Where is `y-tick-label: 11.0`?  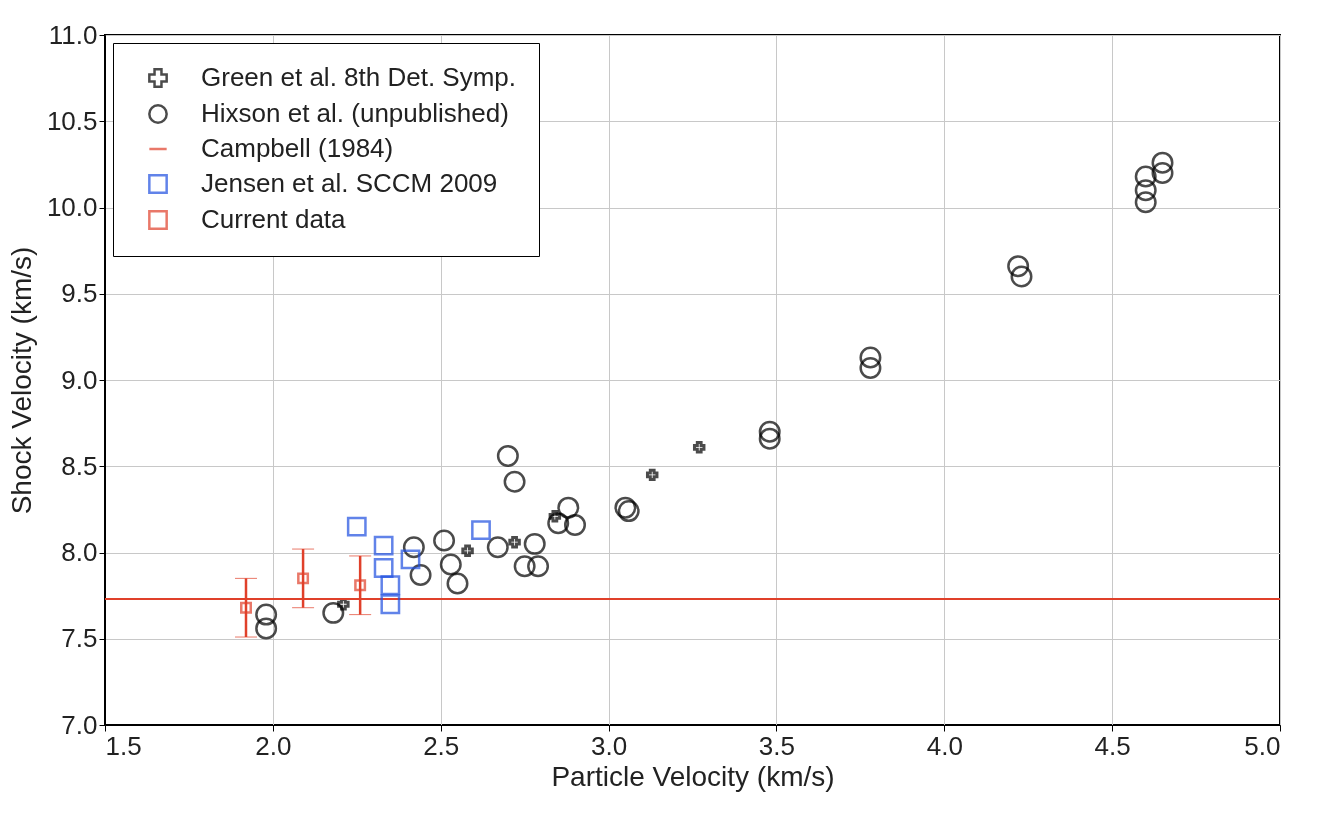 y-tick-label: 11.0 is located at coordinates (73, 34).